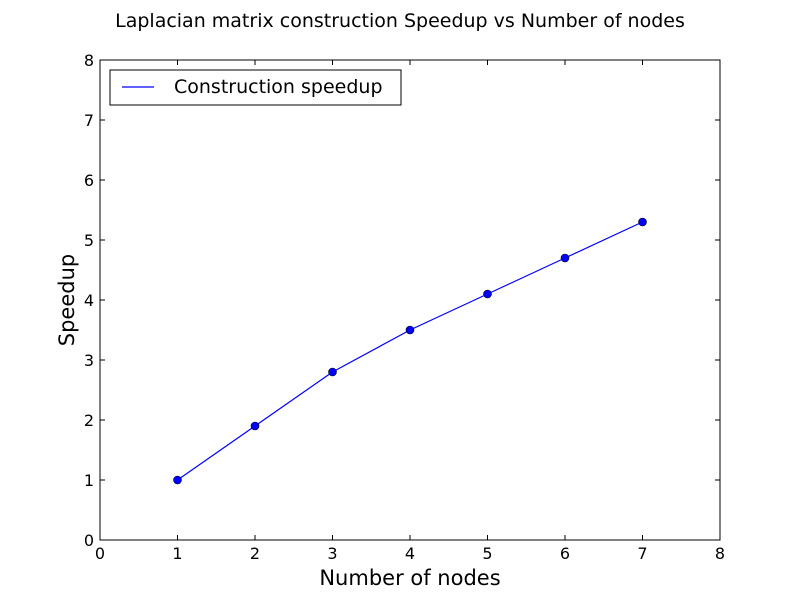  Describe the element at coordinates (487, 553) in the screenshot. I see `x-tick-label: 5` at that location.